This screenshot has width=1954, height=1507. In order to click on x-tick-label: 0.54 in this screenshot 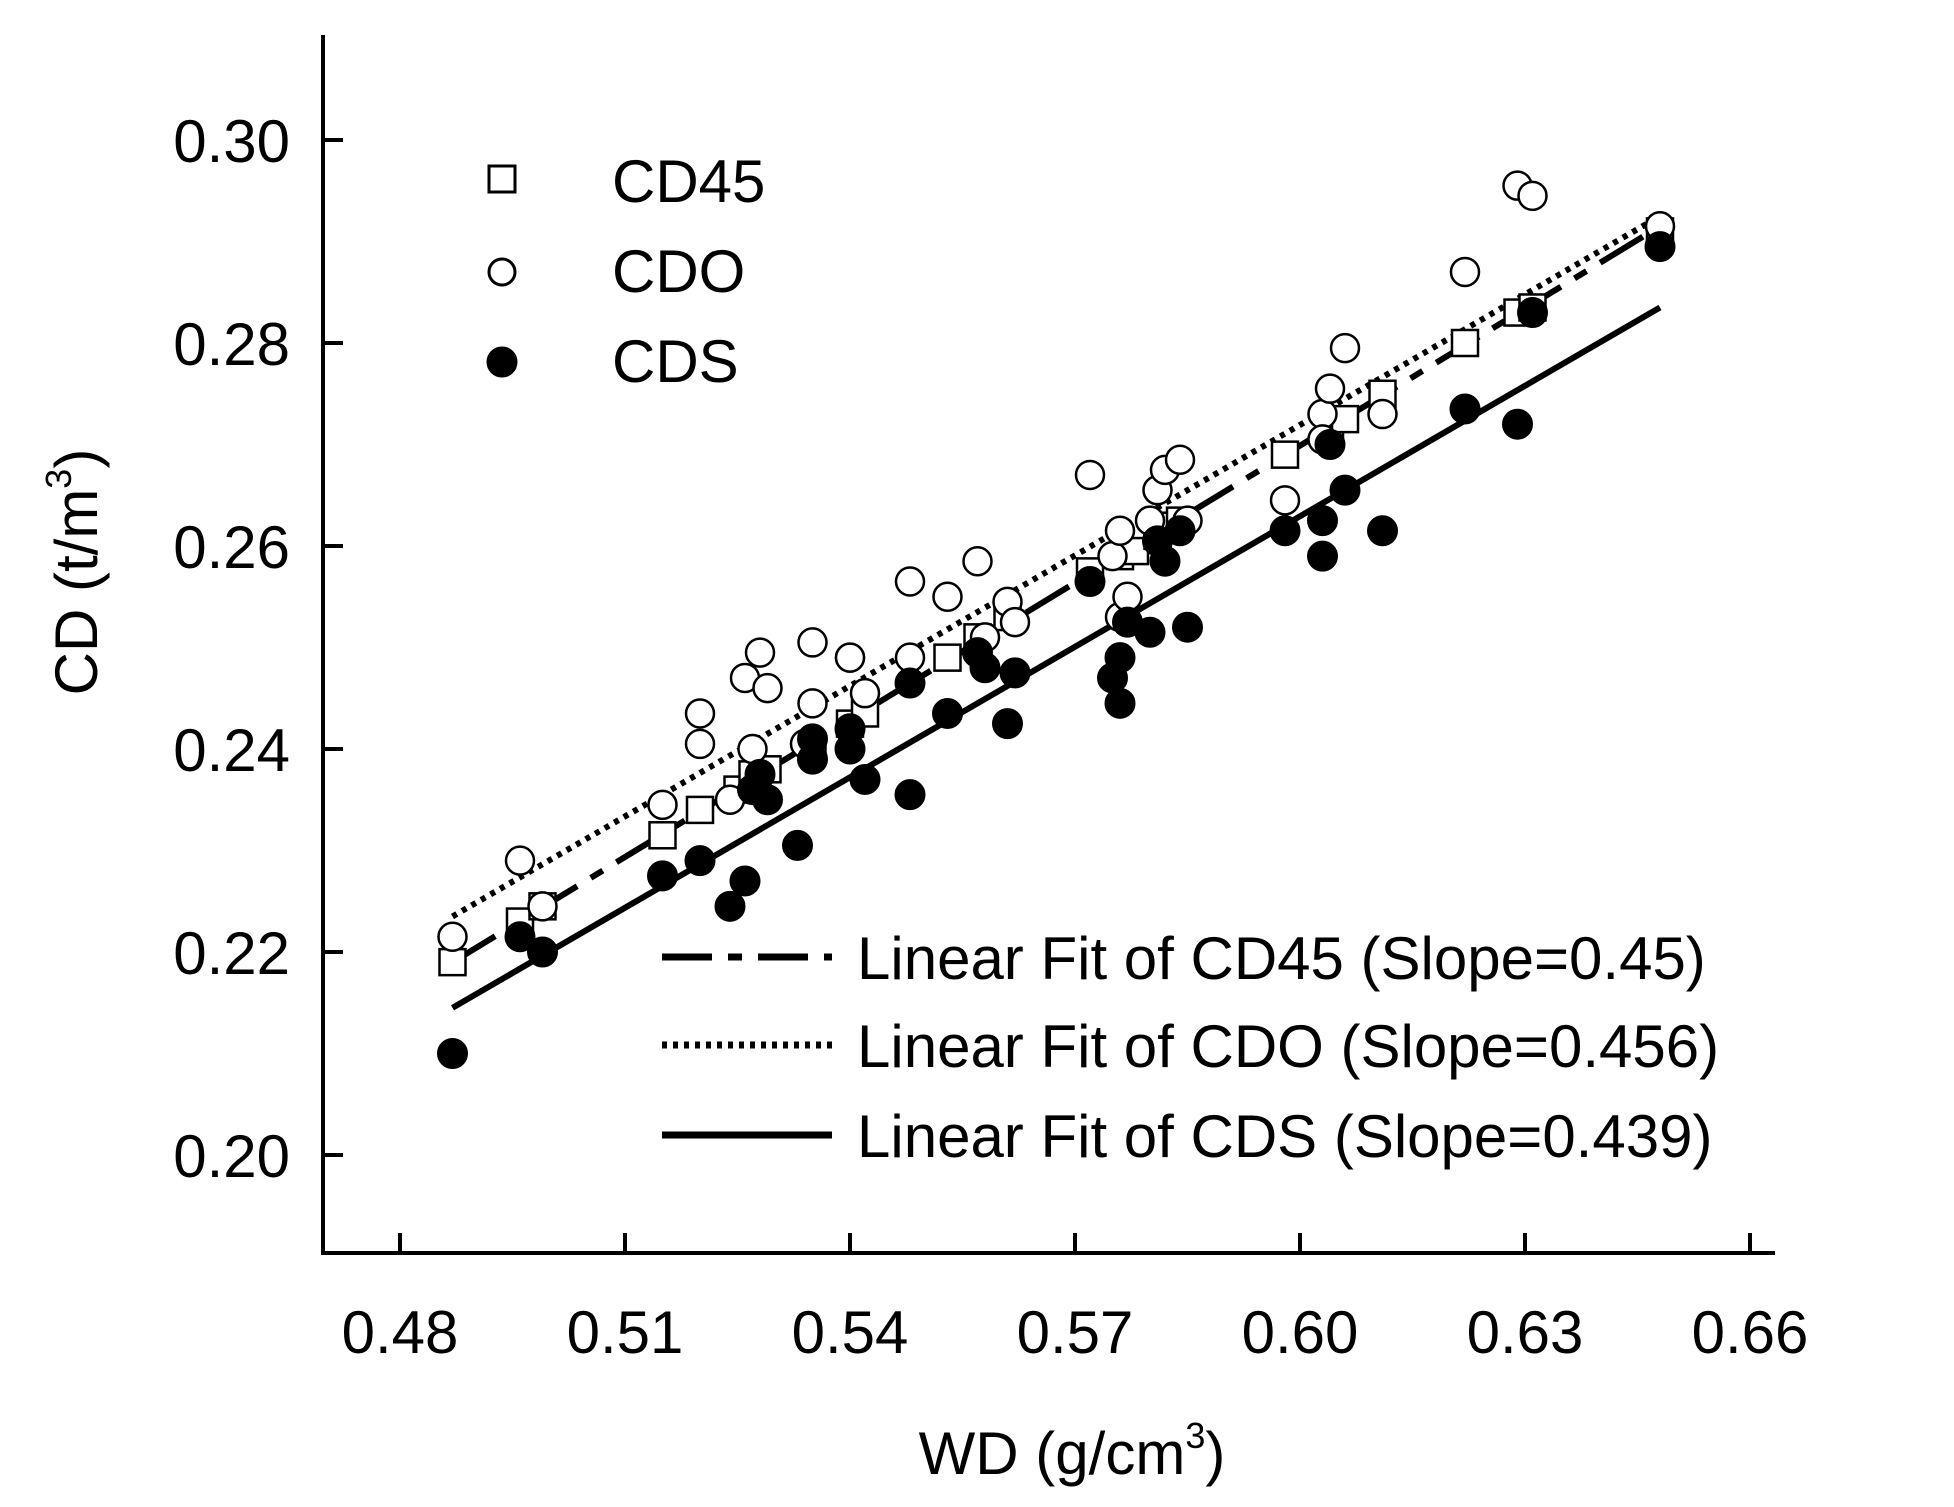, I will do `click(850, 1332)`.